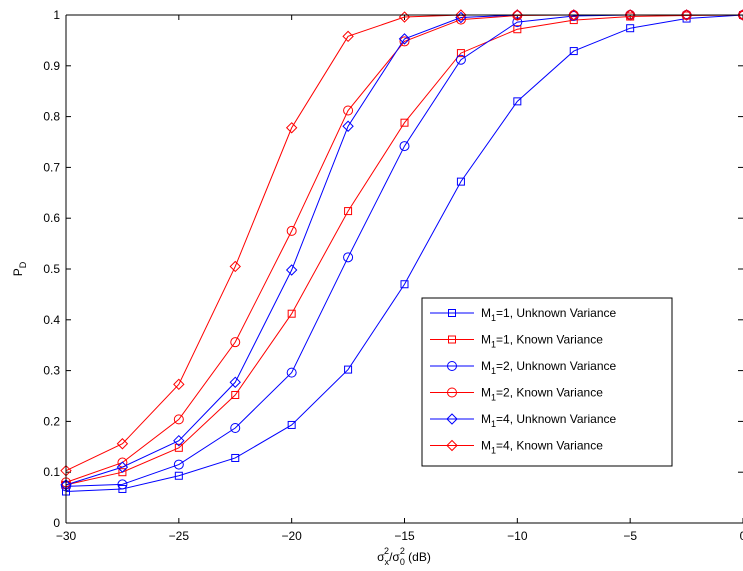 The width and height of the screenshot is (743, 571). I want to click on legend-label-post: =4, Known Variance, so click(549, 446).